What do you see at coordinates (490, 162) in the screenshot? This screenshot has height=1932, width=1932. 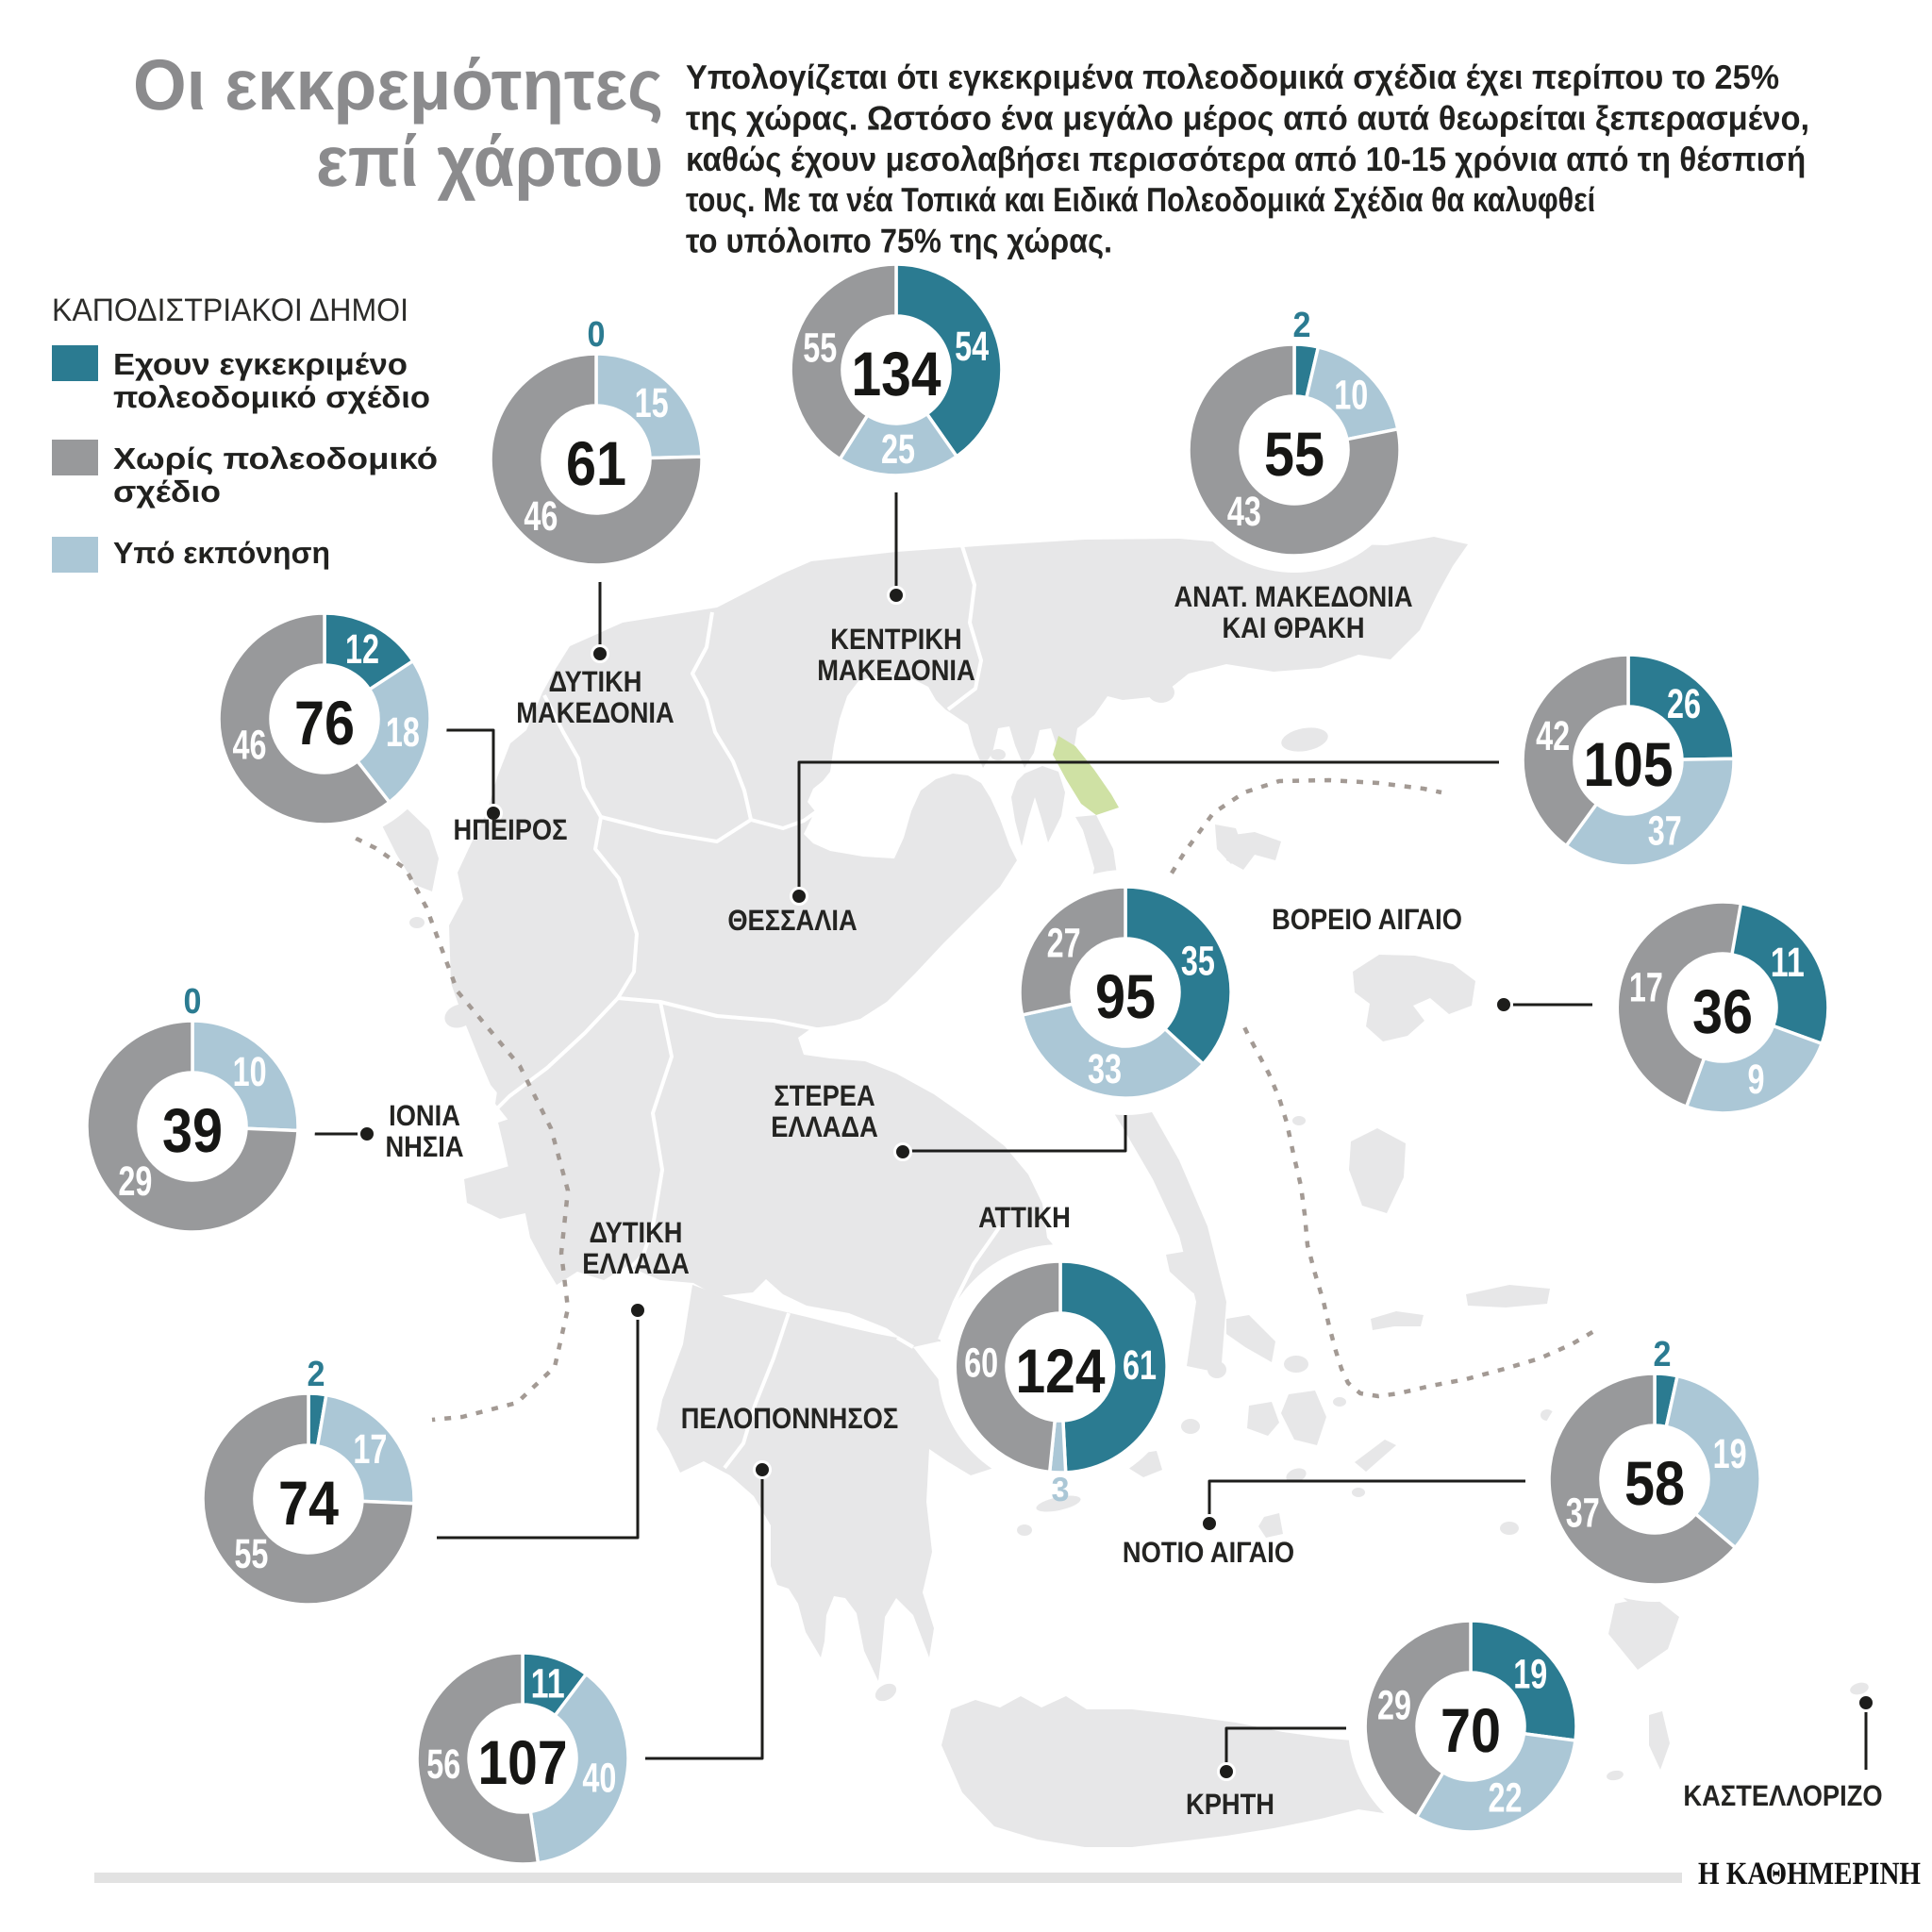 I see `svg-text: επί χάρτου` at bounding box center [490, 162].